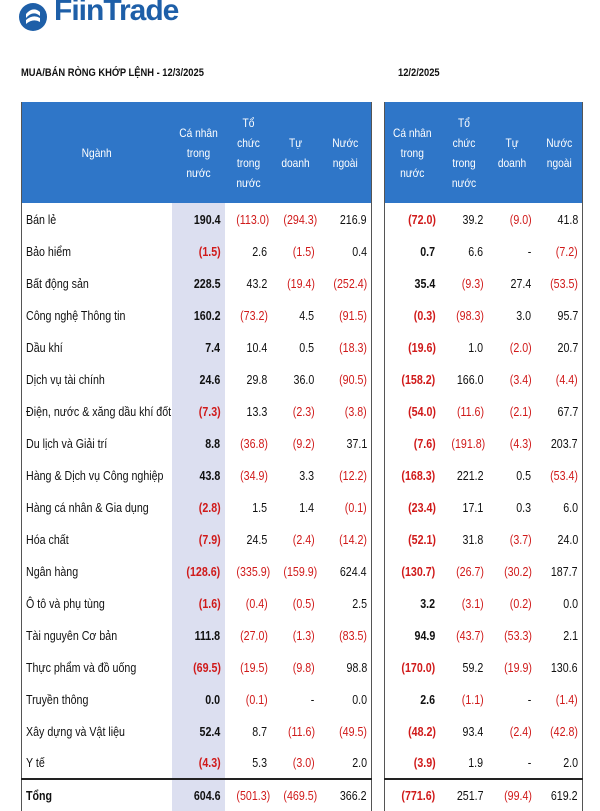 Image resolution: width=600 pixels, height=811 pixels. Describe the element at coordinates (96, 283) in the screenshot. I see `sector-name-cell: Bất động sản` at that location.